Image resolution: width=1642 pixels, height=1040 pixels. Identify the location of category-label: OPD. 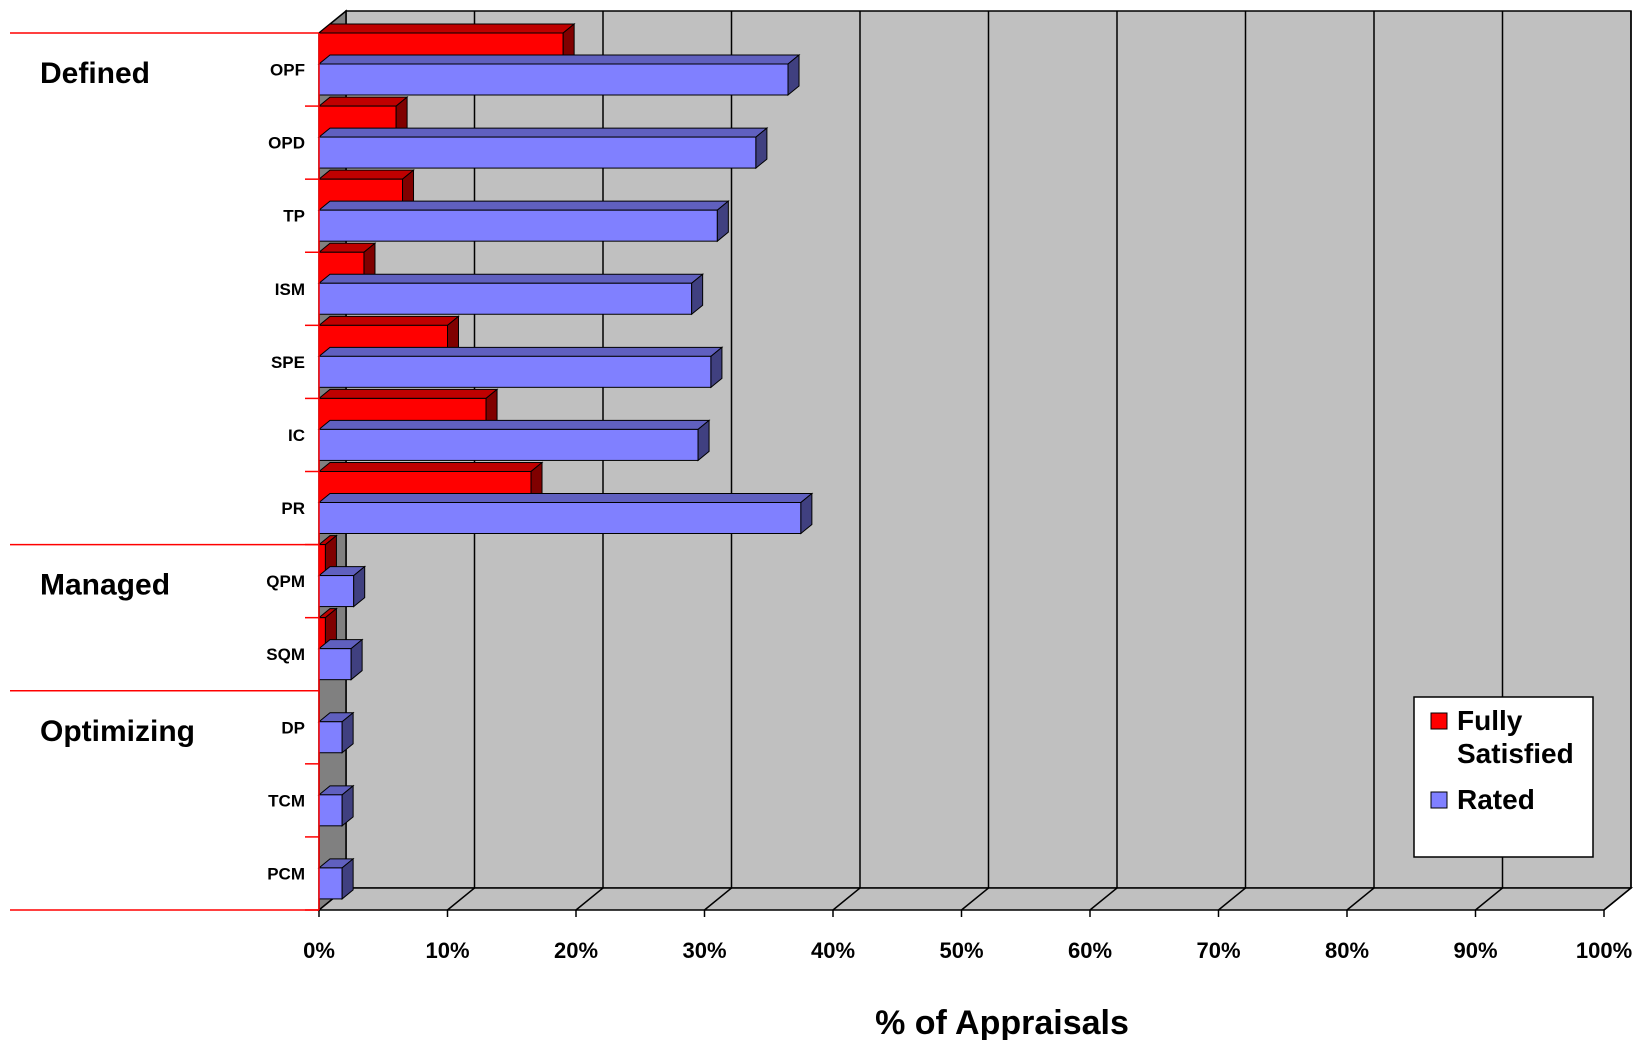
(286, 143).